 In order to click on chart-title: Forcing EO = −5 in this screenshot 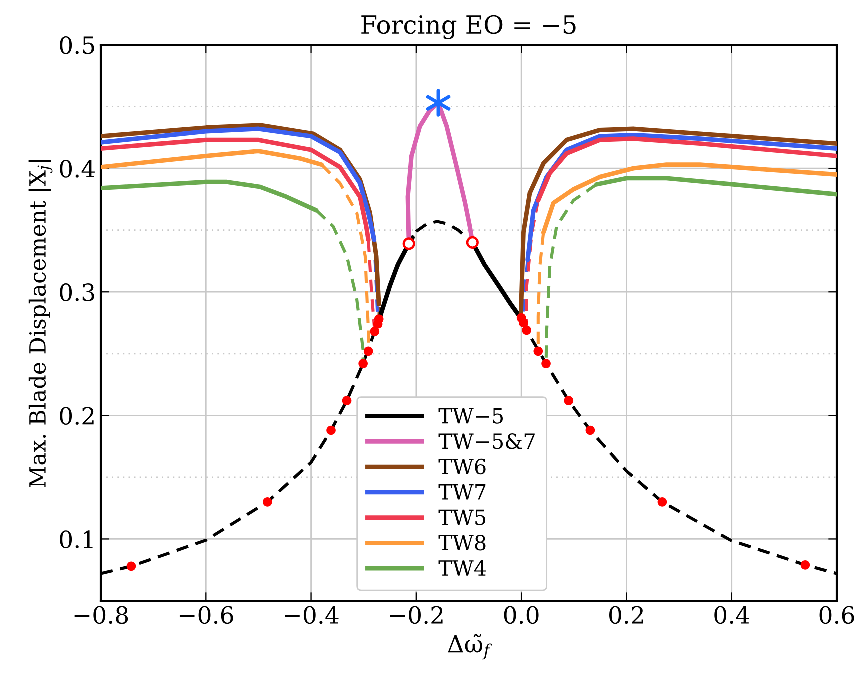, I will do `click(469, 27)`.